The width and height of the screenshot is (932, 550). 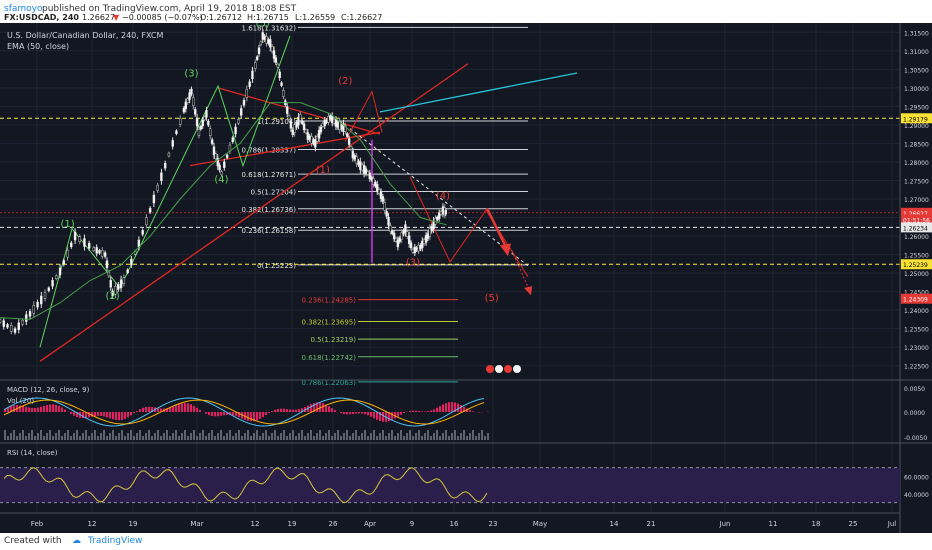 I want to click on y-tick-label: 1.30500, so click(x=916, y=70).